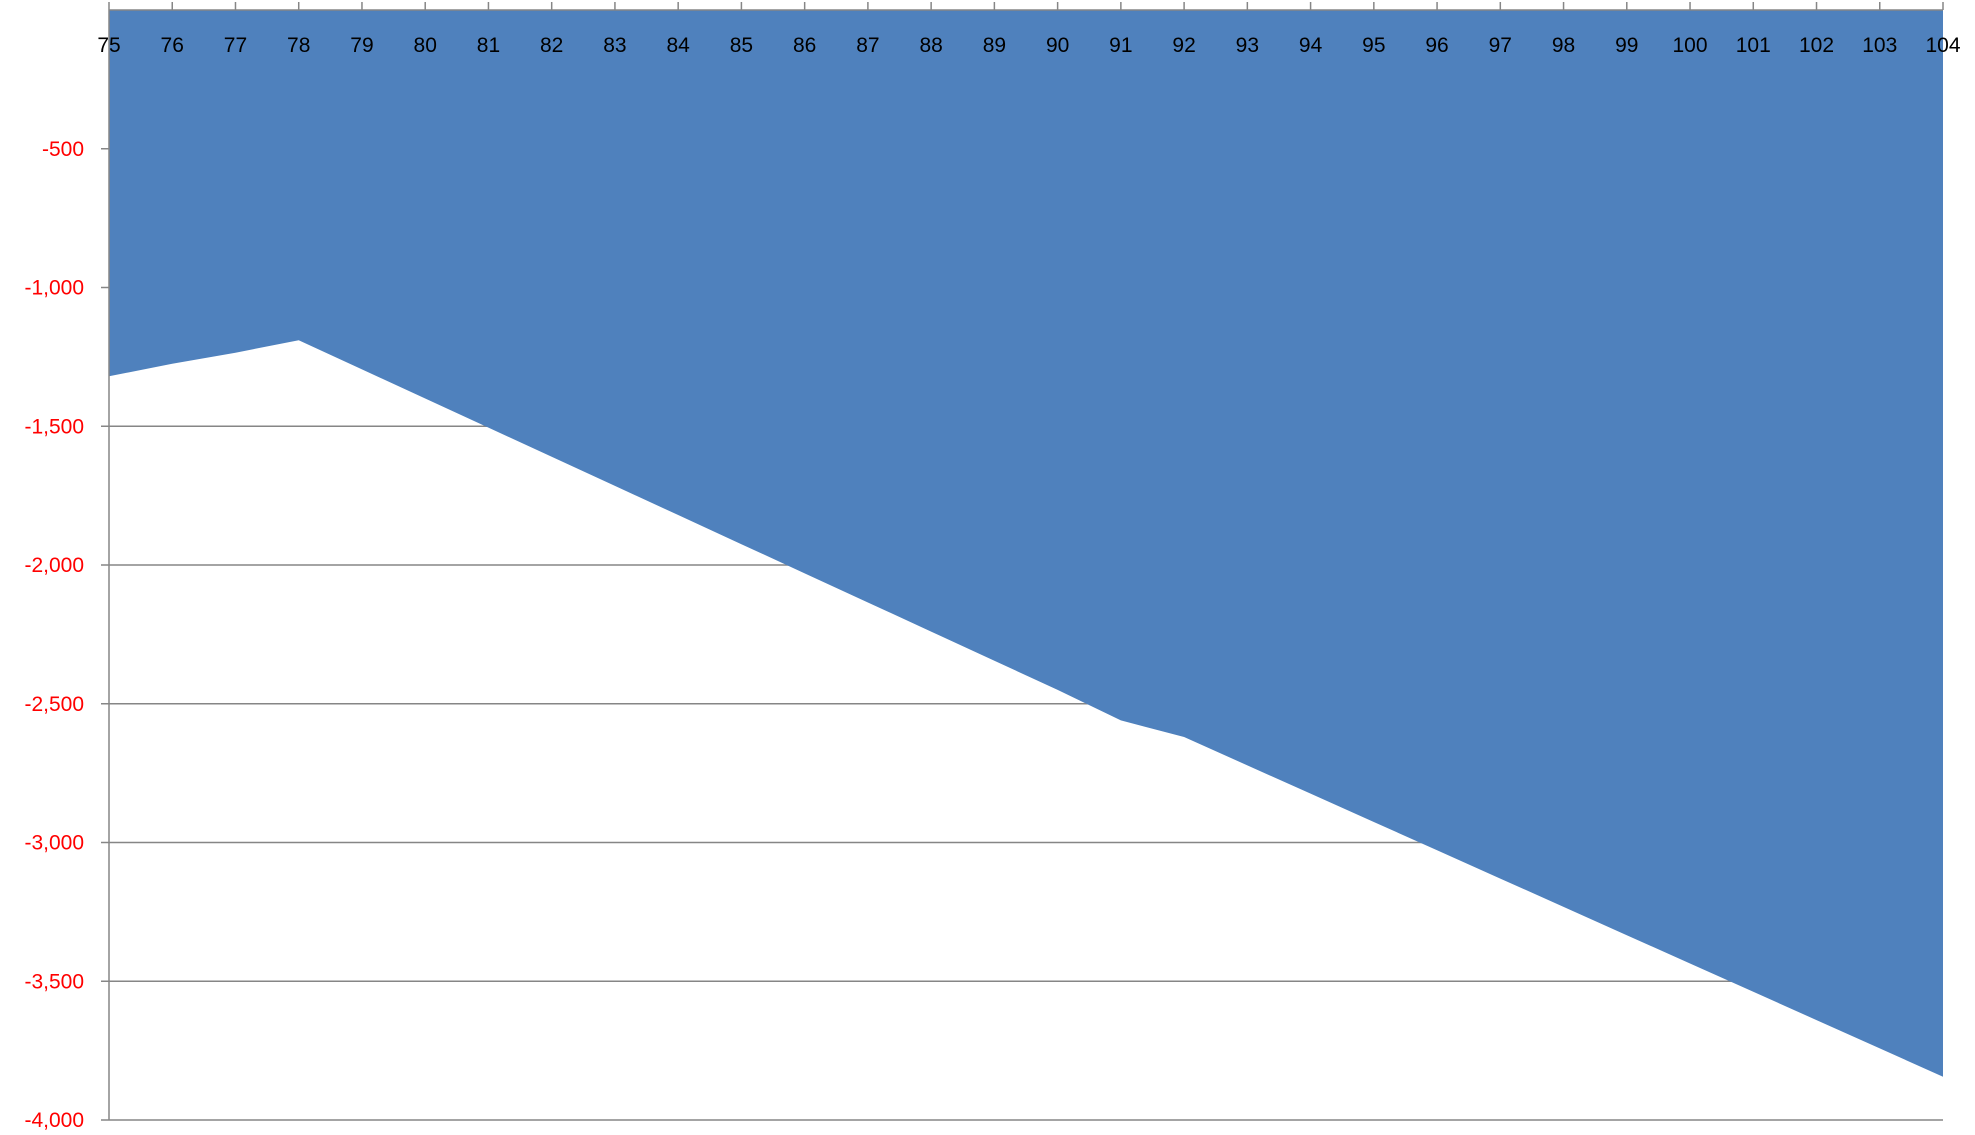  Describe the element at coordinates (804, 45) in the screenshot. I see `x-tick-label: 86` at that location.